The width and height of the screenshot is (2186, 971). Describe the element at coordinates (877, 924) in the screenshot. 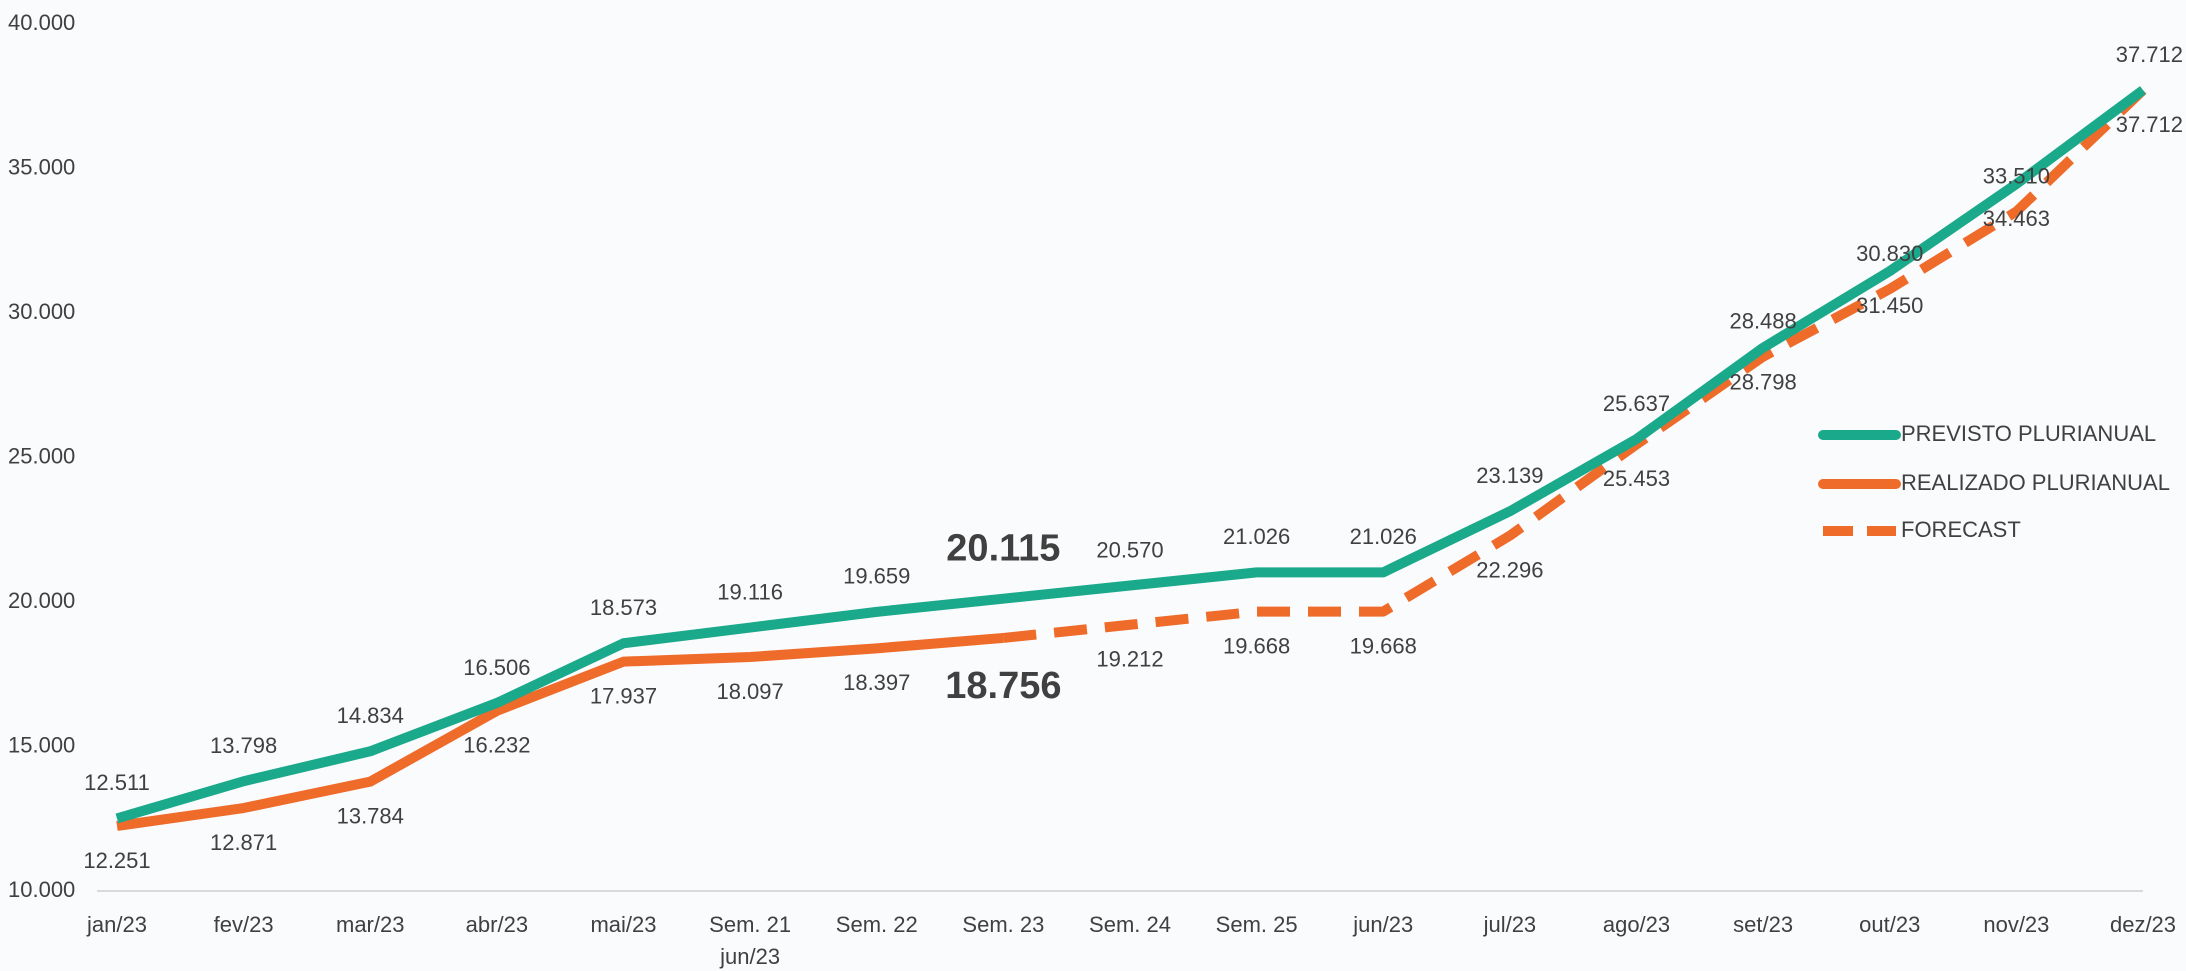

I see `x-tick-label: Sem. 22` at that location.